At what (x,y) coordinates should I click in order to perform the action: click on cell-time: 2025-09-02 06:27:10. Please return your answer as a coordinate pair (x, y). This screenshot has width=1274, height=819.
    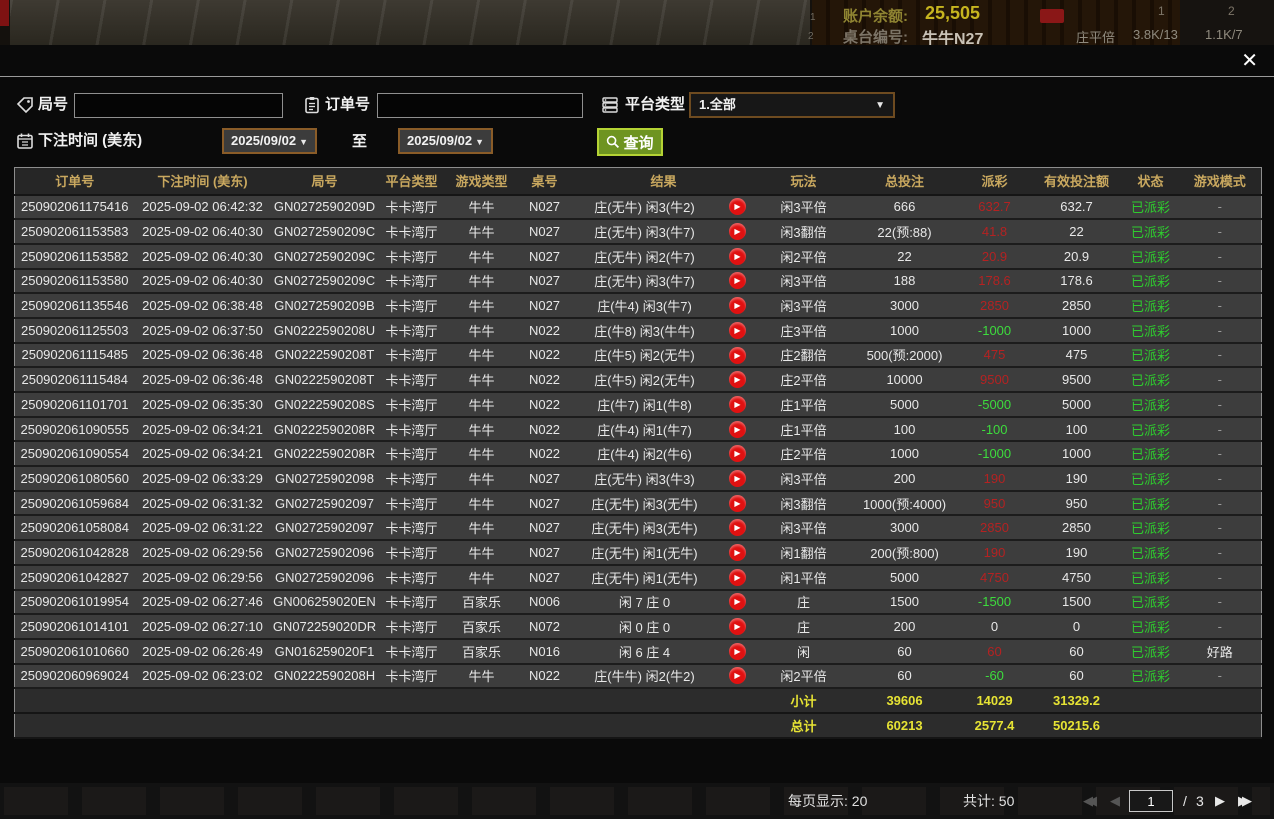
    Looking at the image, I should click on (202, 627).